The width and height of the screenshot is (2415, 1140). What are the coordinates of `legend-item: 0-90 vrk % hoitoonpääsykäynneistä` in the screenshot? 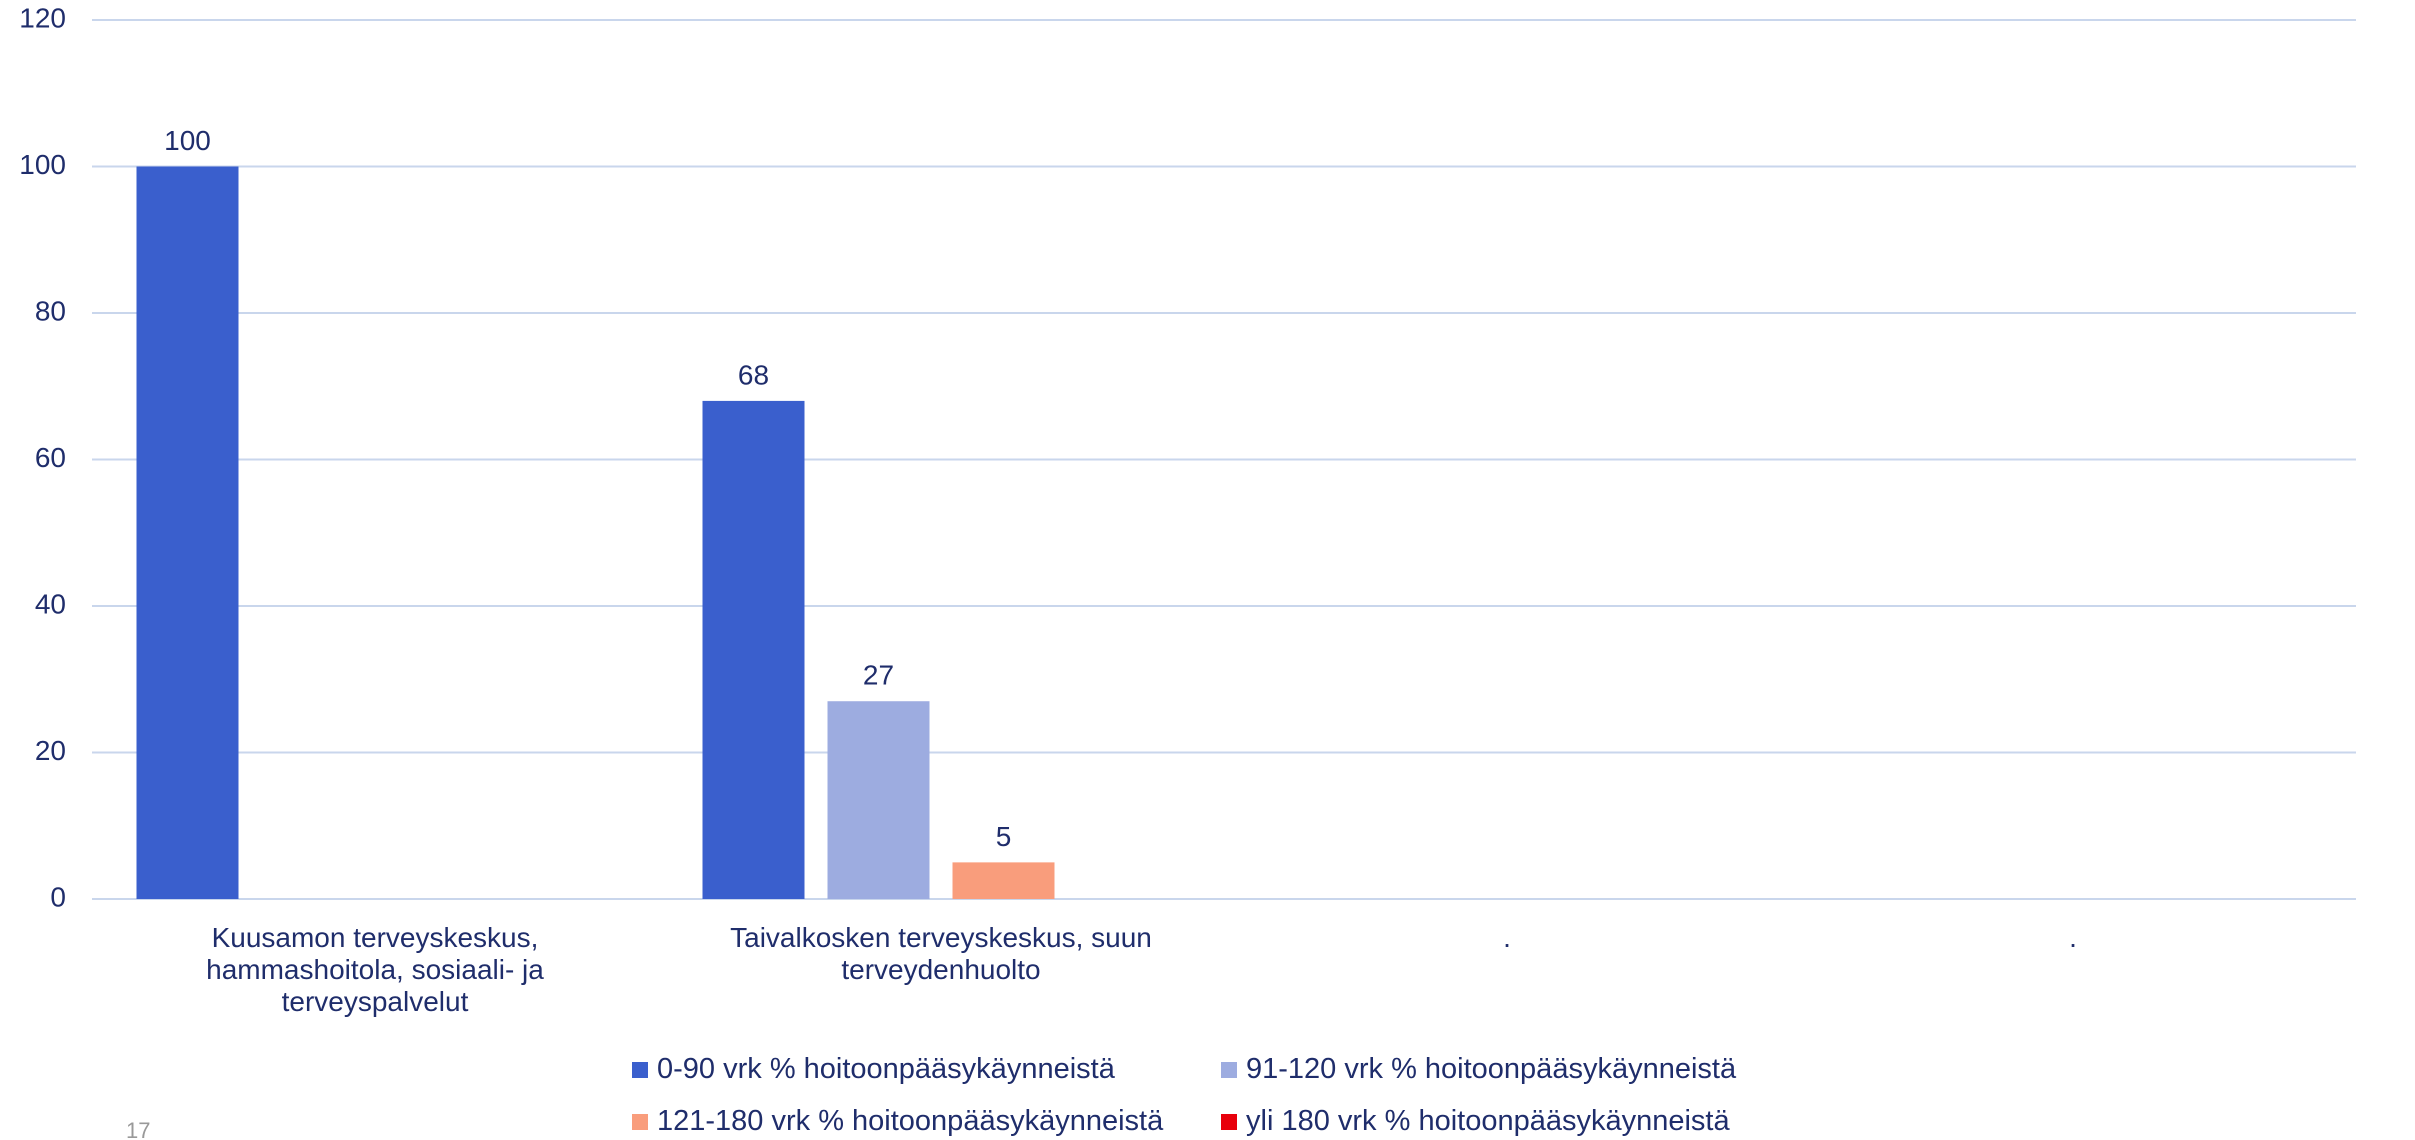 It's located at (873, 1069).